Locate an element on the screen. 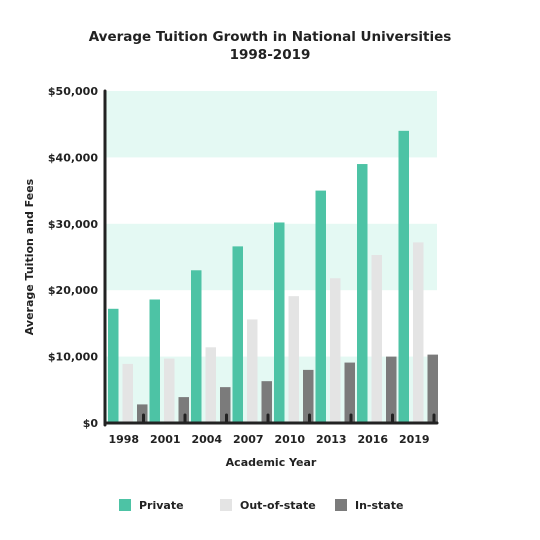  bar-out-of-state-2010 is located at coordinates (293, 359).